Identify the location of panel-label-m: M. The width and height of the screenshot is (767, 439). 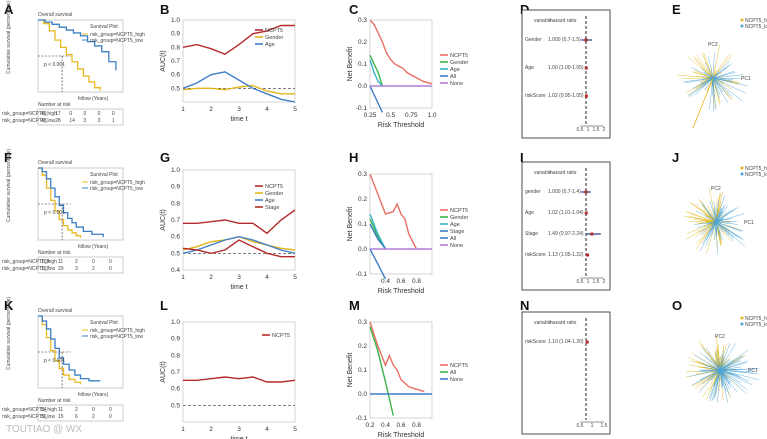
(354, 305).